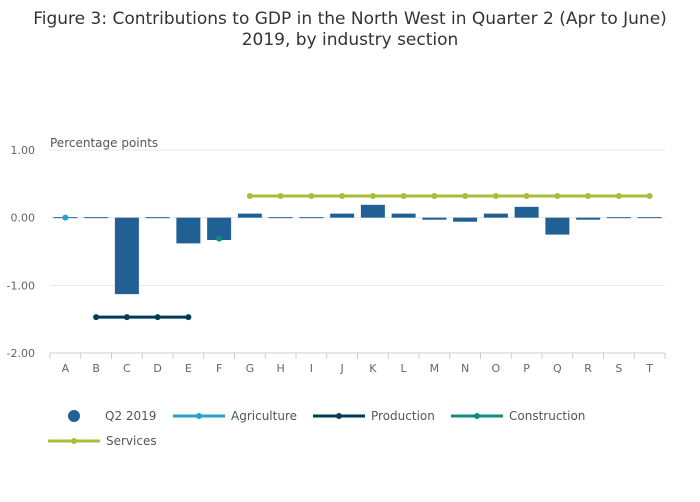  I want to click on bar-B, so click(96, 218).